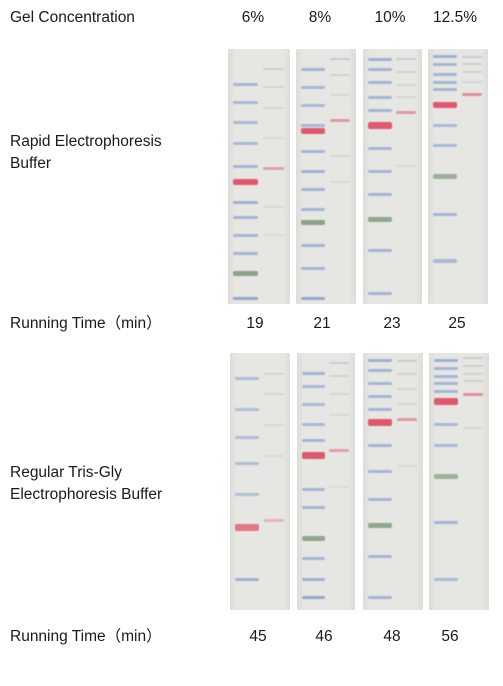  What do you see at coordinates (450, 636) in the screenshot?
I see `running-time-value: 56` at bounding box center [450, 636].